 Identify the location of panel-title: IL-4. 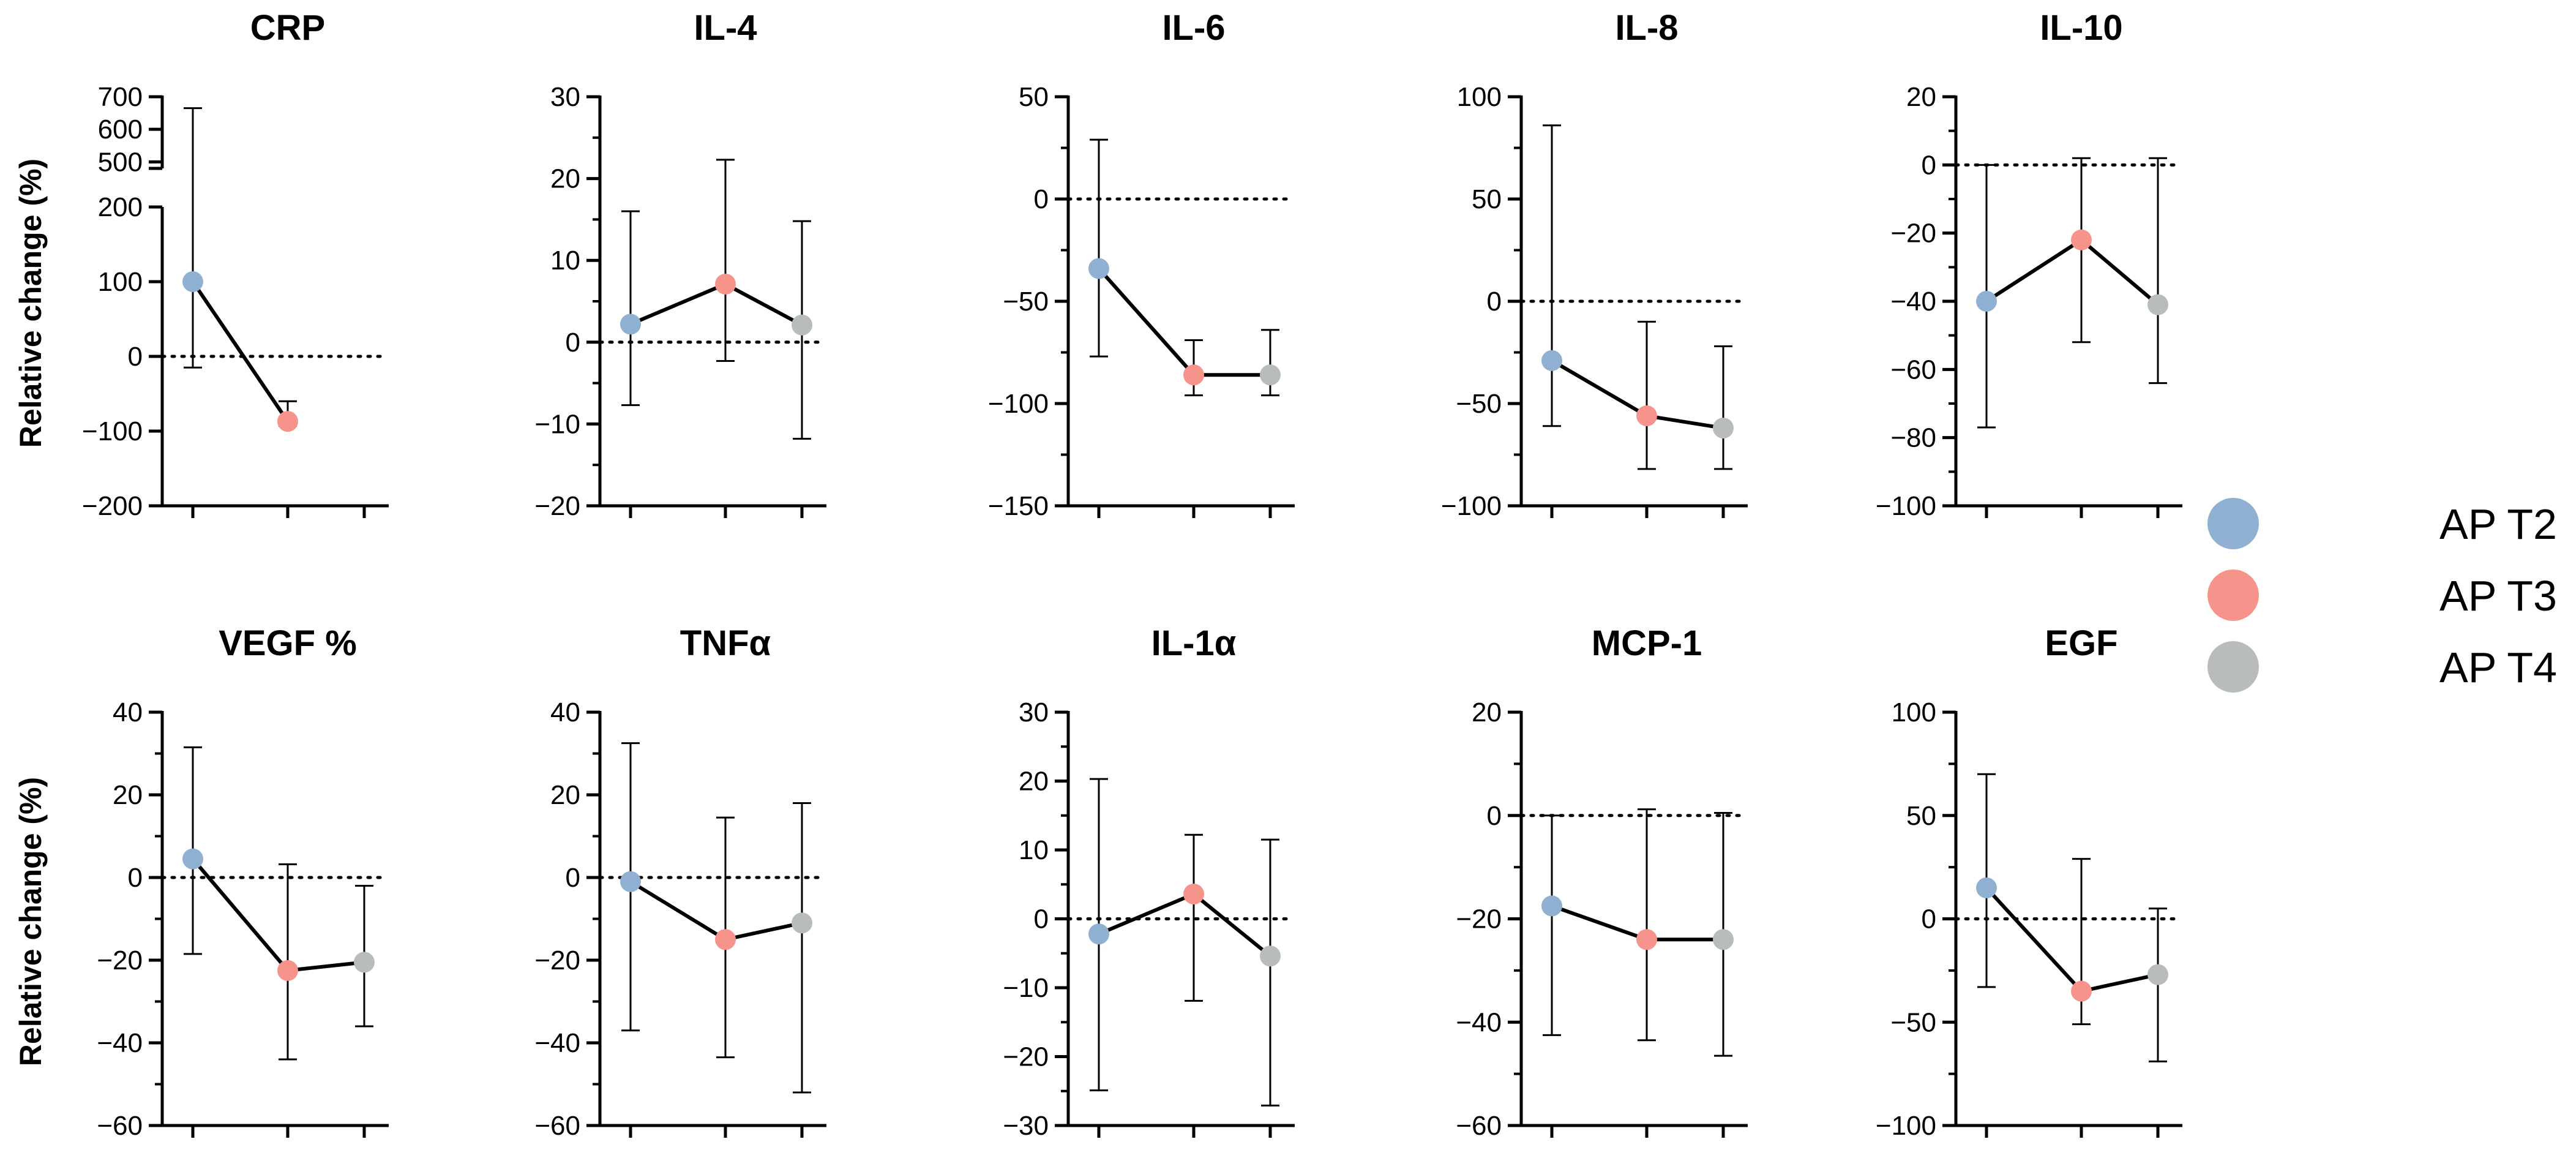
(726, 28).